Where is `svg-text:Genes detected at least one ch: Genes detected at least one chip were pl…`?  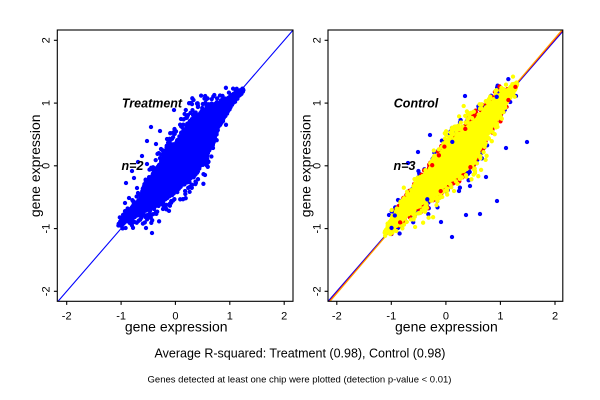
svg-text:Genes detected at least one ch: Genes detected at least one chip were pl… is located at coordinates (300, 380).